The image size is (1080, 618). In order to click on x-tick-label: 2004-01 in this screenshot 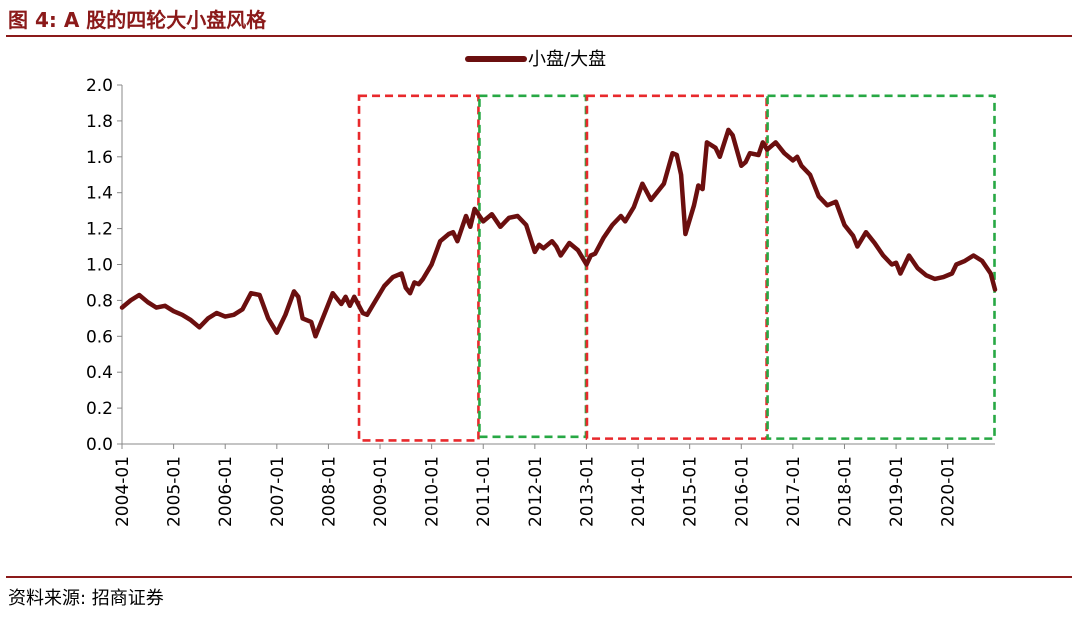, I will do `click(123, 491)`.